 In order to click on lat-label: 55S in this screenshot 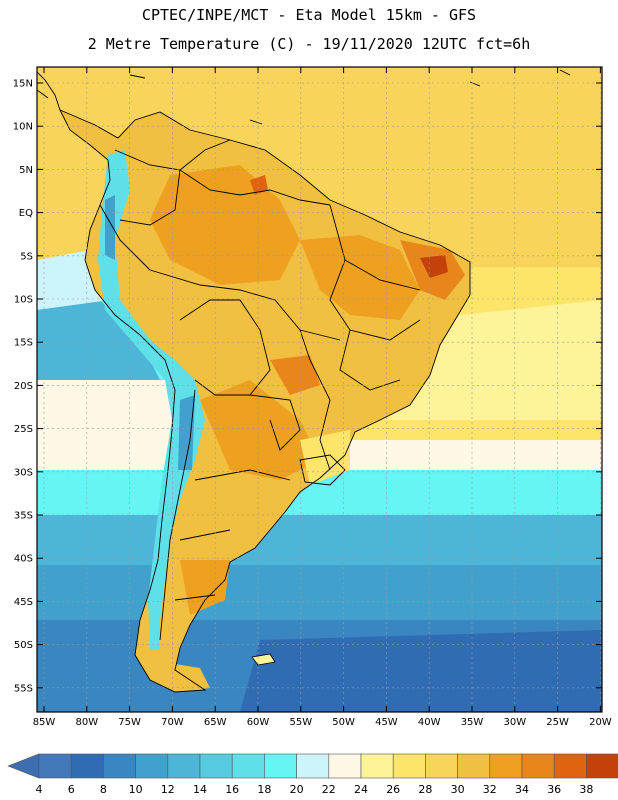, I will do `click(23, 688)`.